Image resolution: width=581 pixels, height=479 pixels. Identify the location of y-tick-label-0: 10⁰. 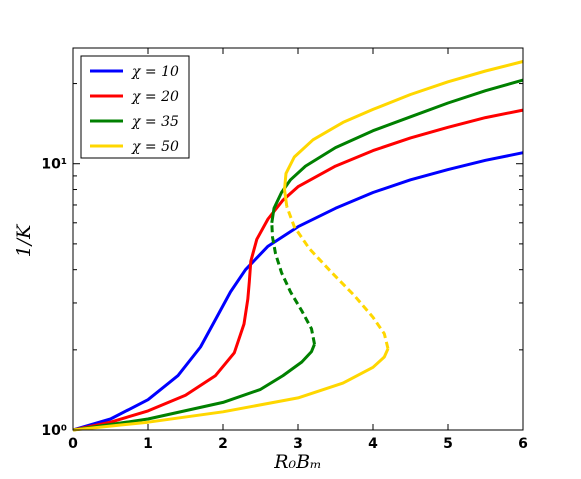
(54, 431).